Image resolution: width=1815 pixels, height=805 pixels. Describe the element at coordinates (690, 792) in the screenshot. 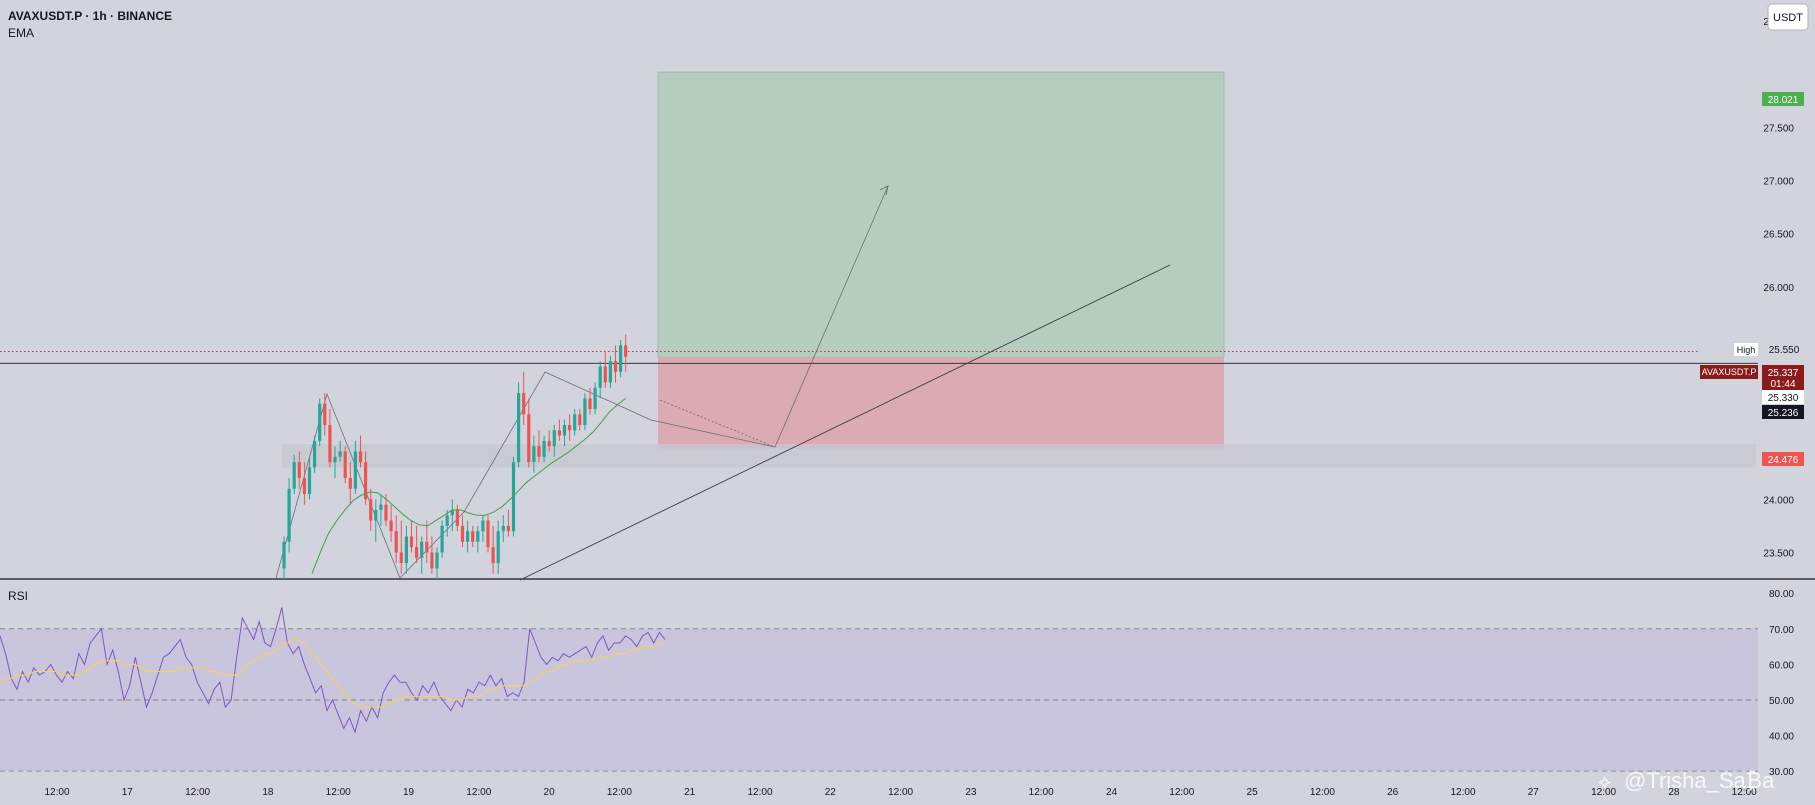

I see `time-tick: 21` at that location.